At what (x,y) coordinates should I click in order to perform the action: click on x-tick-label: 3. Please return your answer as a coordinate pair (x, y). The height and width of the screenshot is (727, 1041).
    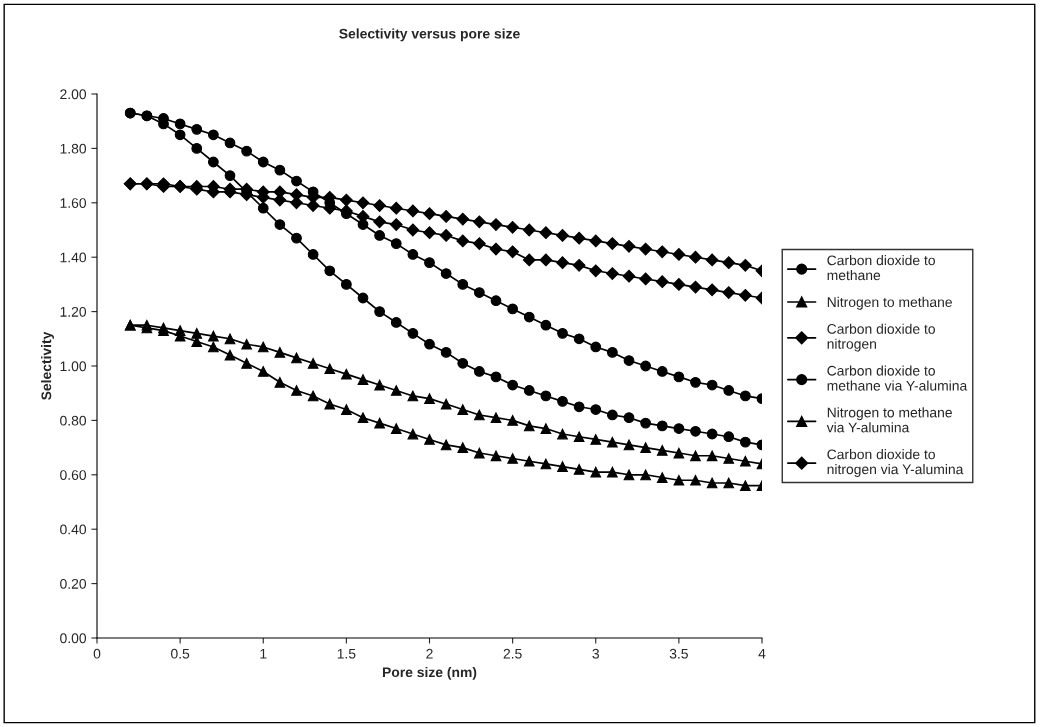
    Looking at the image, I should click on (595, 653).